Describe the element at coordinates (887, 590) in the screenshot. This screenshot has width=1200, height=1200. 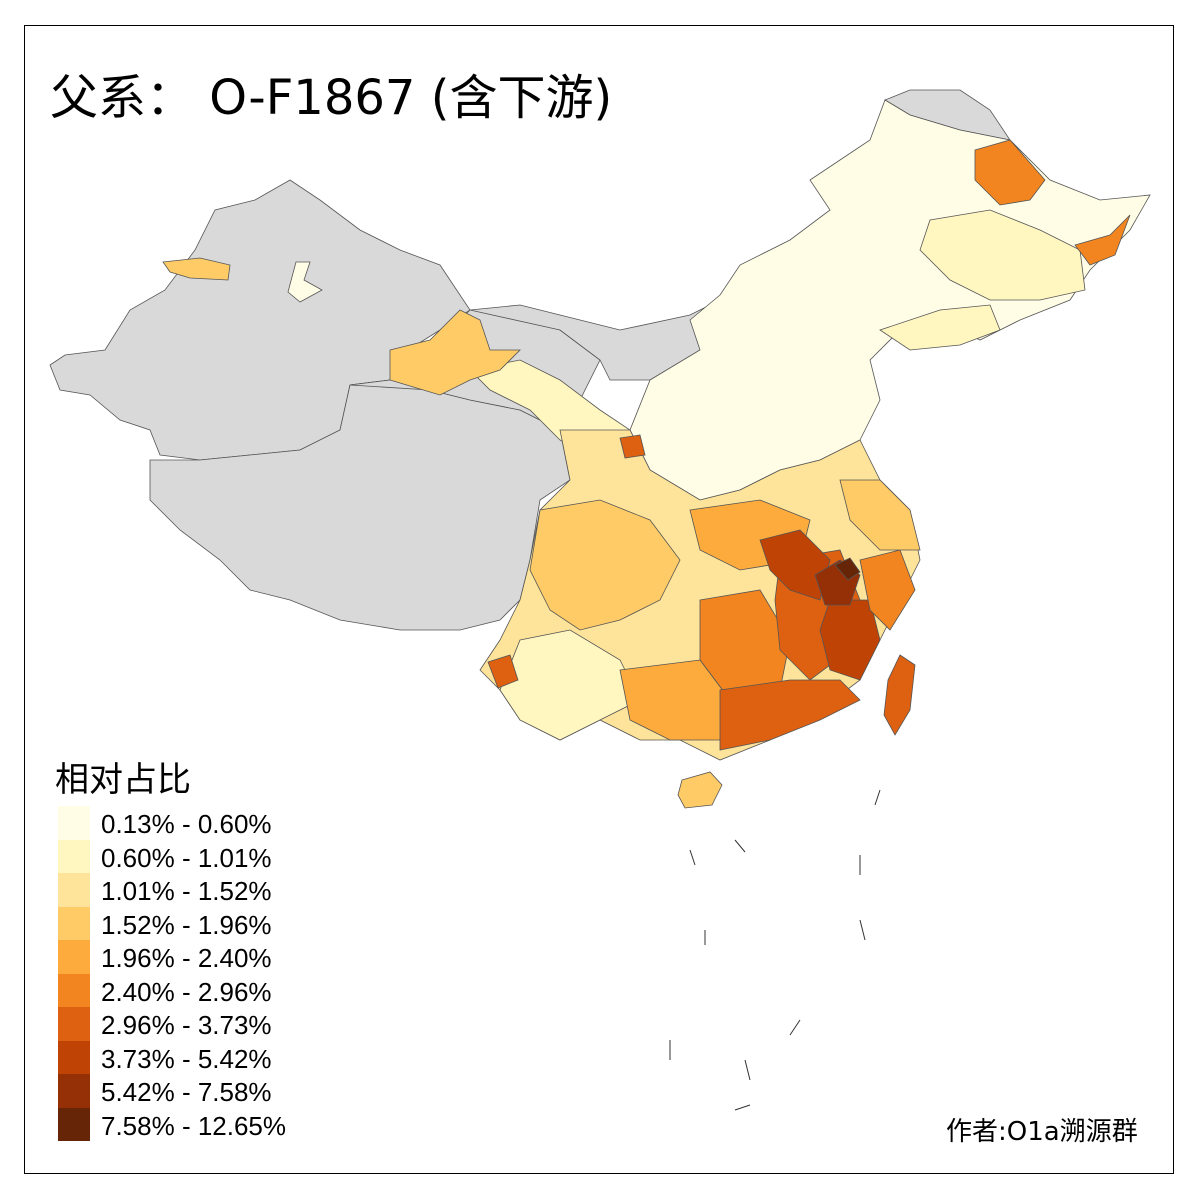
I see `region-zhejiang` at that location.